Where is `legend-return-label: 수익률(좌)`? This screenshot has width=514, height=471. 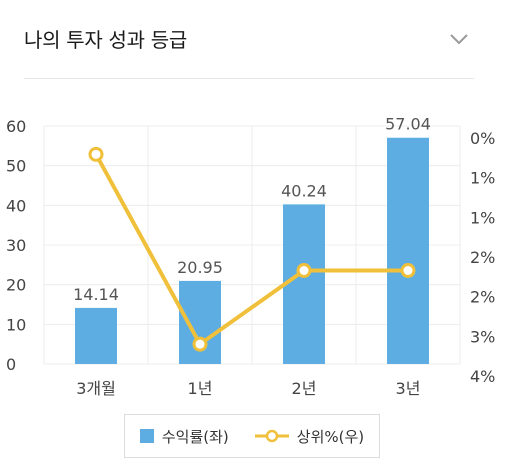 legend-return-label: 수익률(좌) is located at coordinates (195, 436).